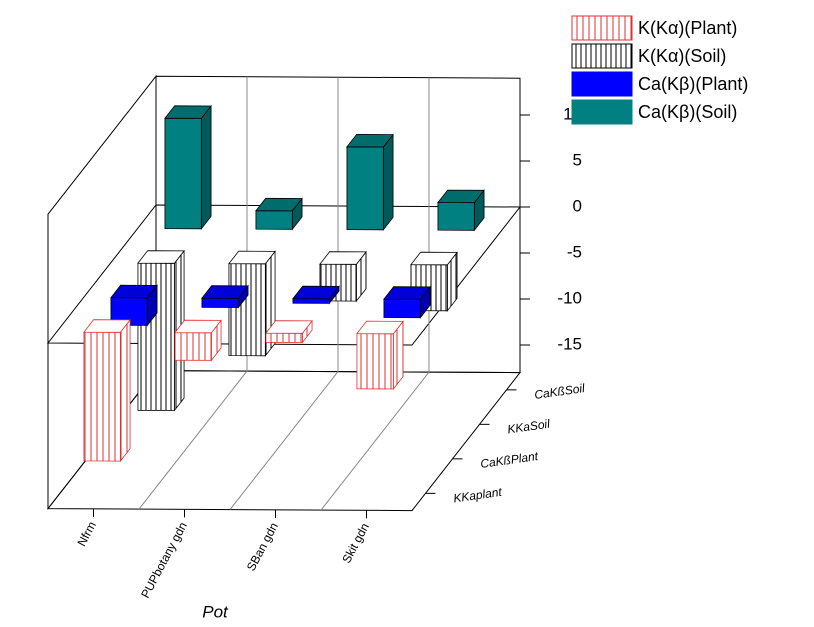 This screenshot has width=814, height=627. I want to click on legend-label: Ca(Kβ)(Soil), so click(687, 112).